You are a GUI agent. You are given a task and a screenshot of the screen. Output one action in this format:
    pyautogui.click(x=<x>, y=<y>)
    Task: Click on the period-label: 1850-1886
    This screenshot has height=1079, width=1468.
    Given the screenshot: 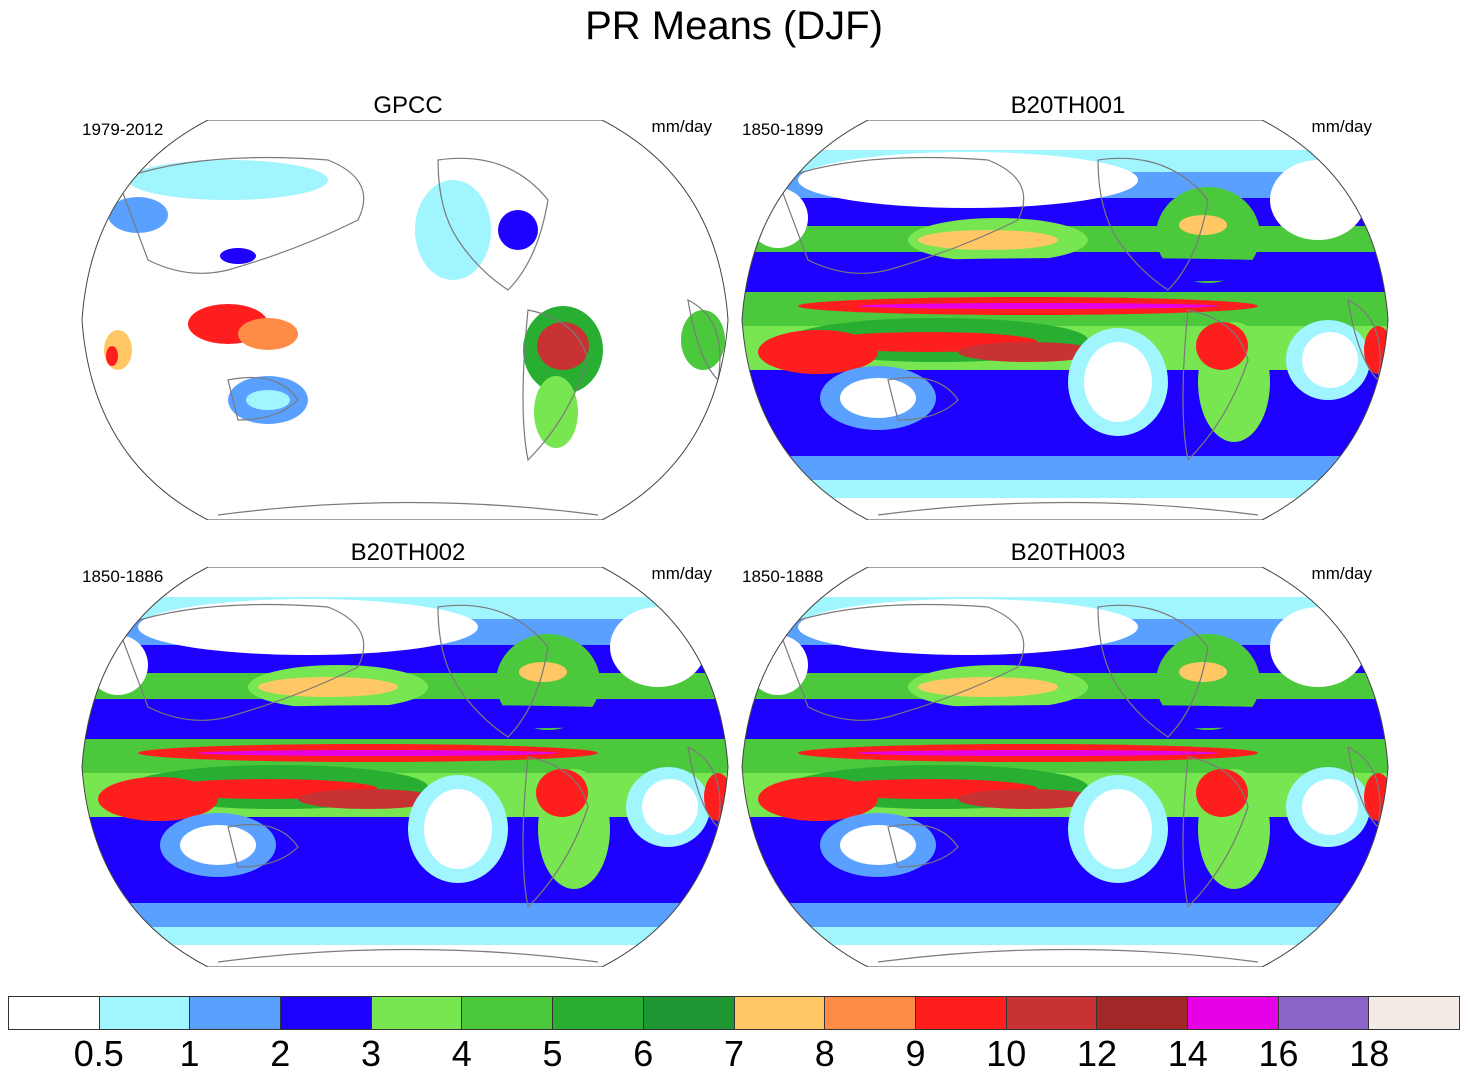 What is the action you would take?
    pyautogui.click(x=123, y=576)
    